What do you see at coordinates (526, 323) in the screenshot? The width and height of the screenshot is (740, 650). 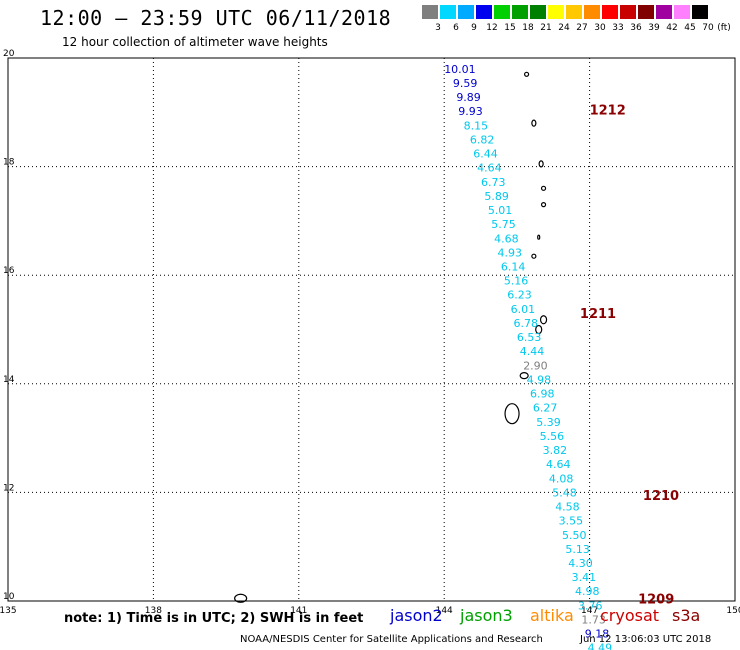 I see `wave-height-label: 6.78` at bounding box center [526, 323].